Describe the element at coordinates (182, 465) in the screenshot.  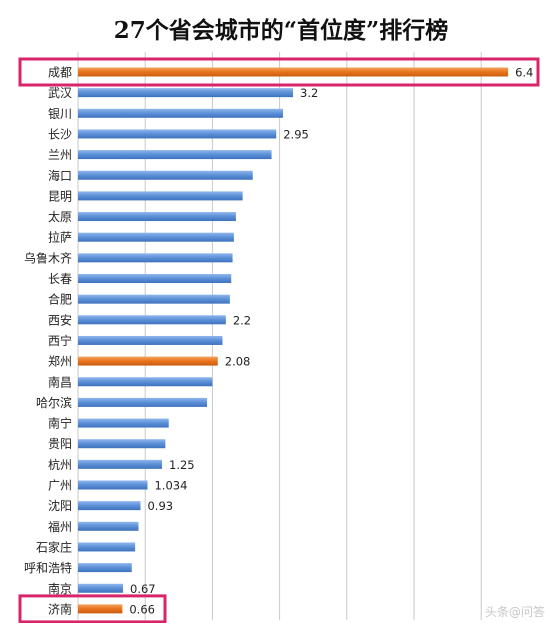
I see `data-label: 1.25` at that location.